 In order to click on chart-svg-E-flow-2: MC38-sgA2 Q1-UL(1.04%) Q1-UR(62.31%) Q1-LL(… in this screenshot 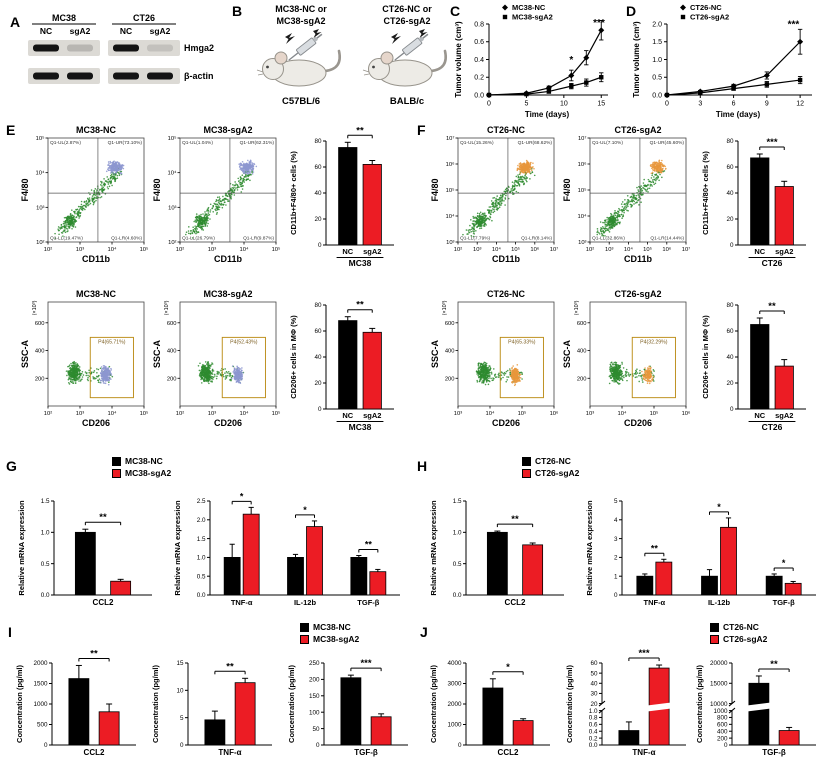, I will do `click(216, 194)`.